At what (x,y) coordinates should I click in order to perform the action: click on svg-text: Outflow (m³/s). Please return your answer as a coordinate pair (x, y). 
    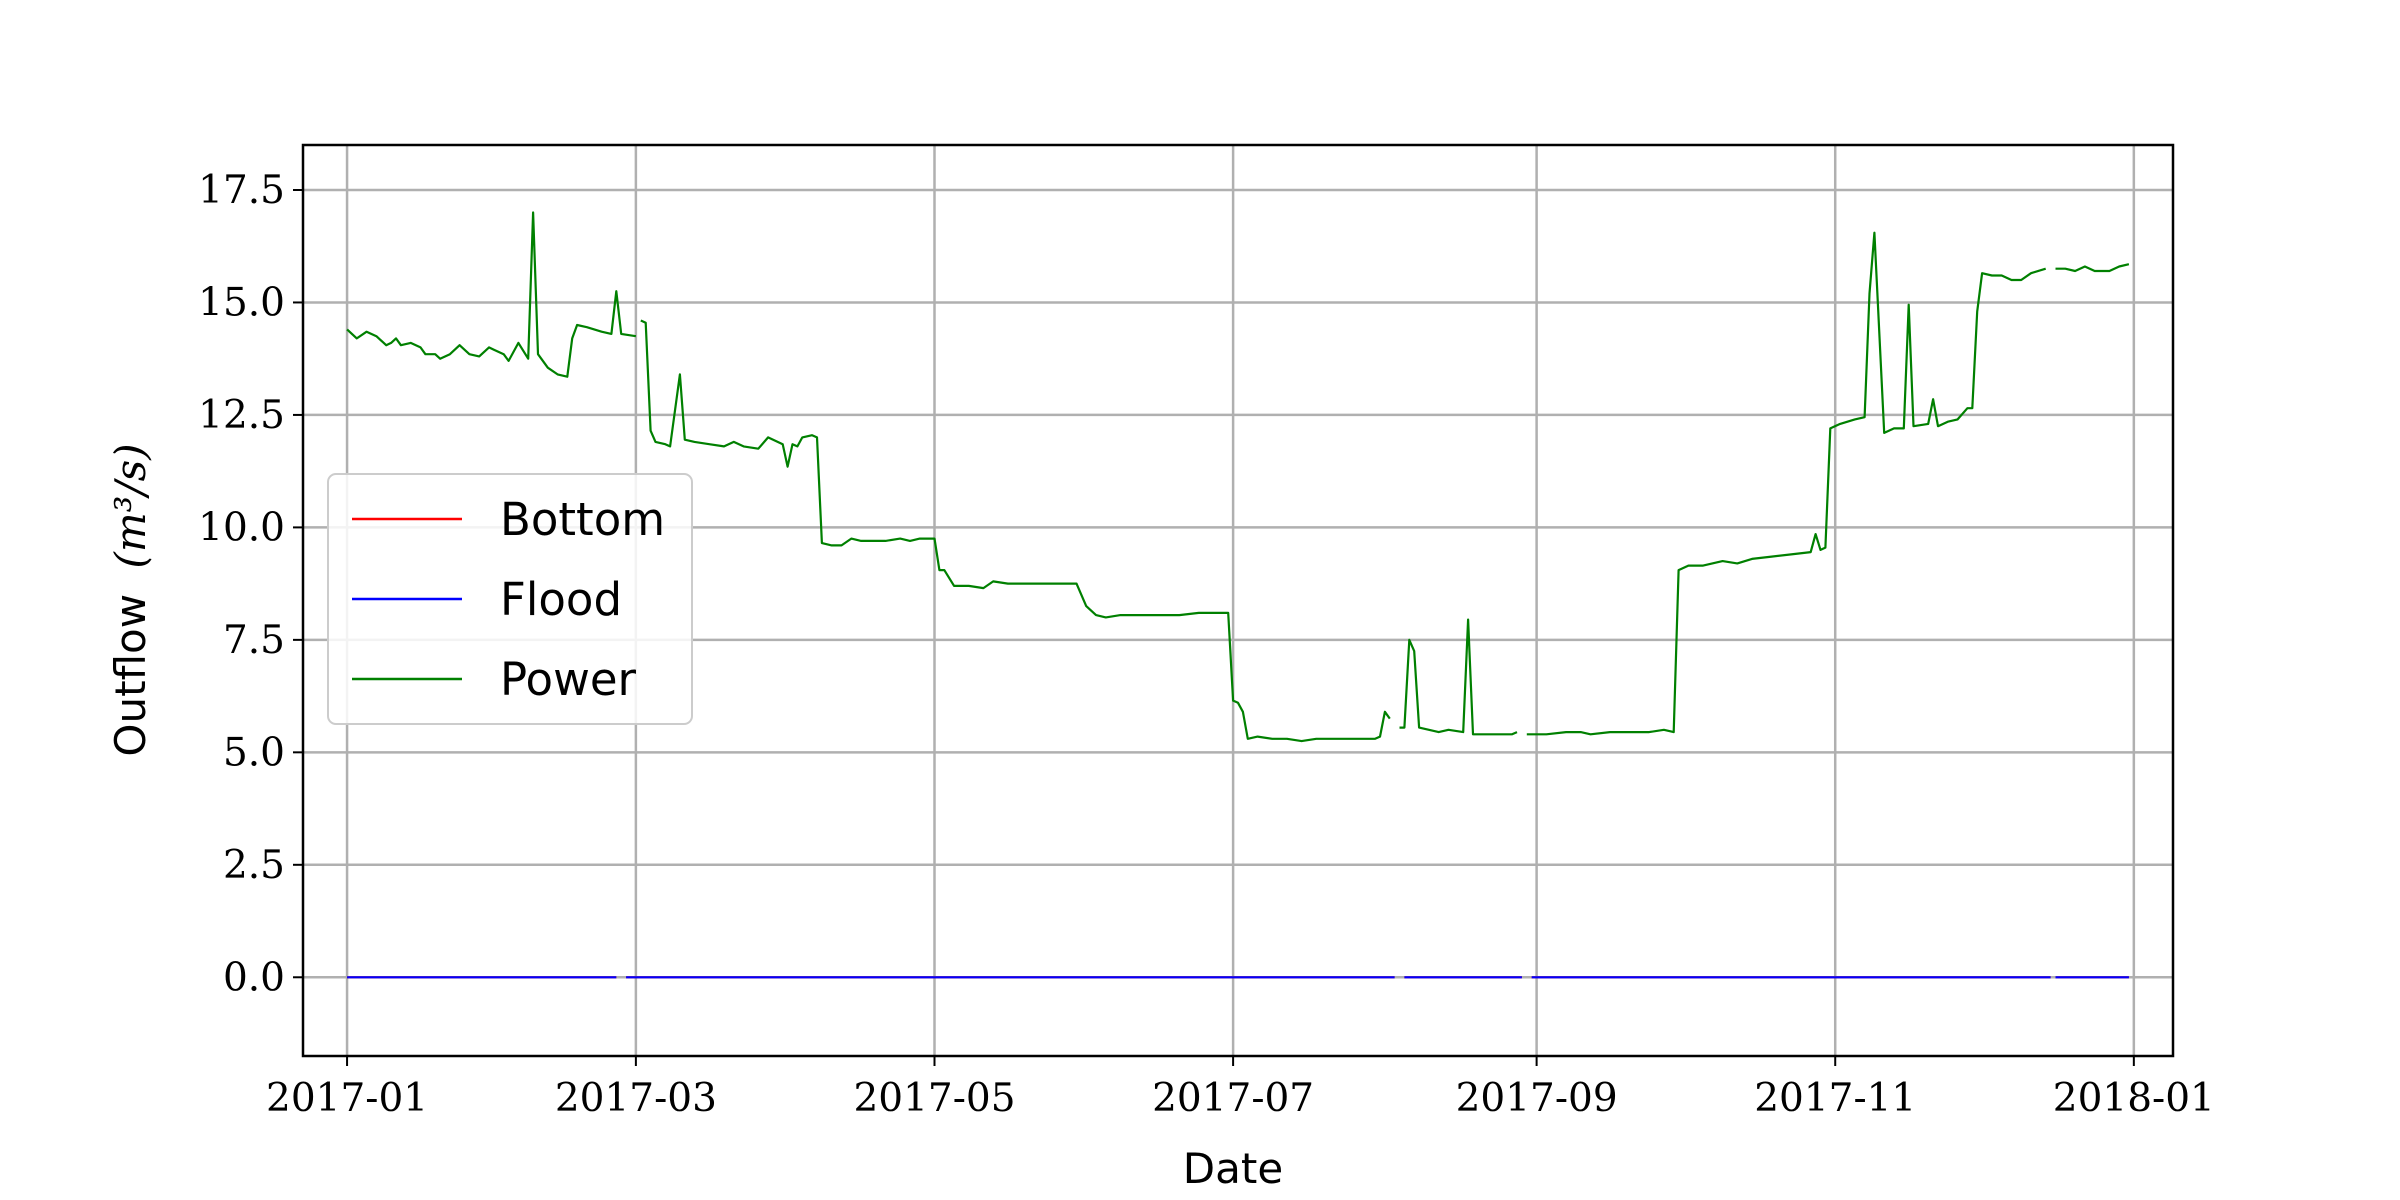
    Looking at the image, I should click on (130, 599).